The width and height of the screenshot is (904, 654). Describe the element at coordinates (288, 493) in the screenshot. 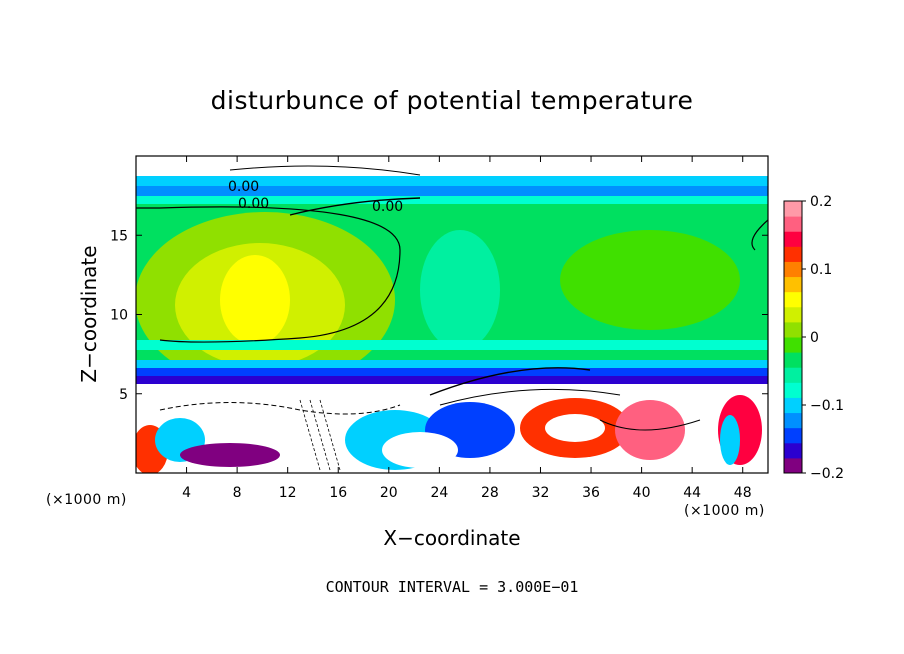

I see `x-tick-label: 12` at that location.